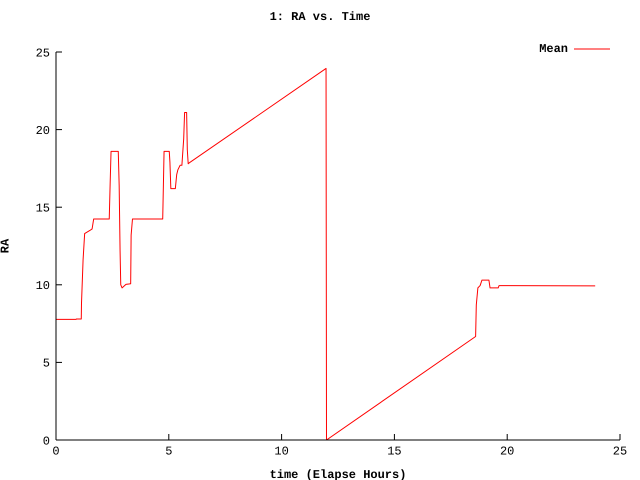 The height and width of the screenshot is (480, 640). I want to click on x-tick-label: 20, so click(507, 451).